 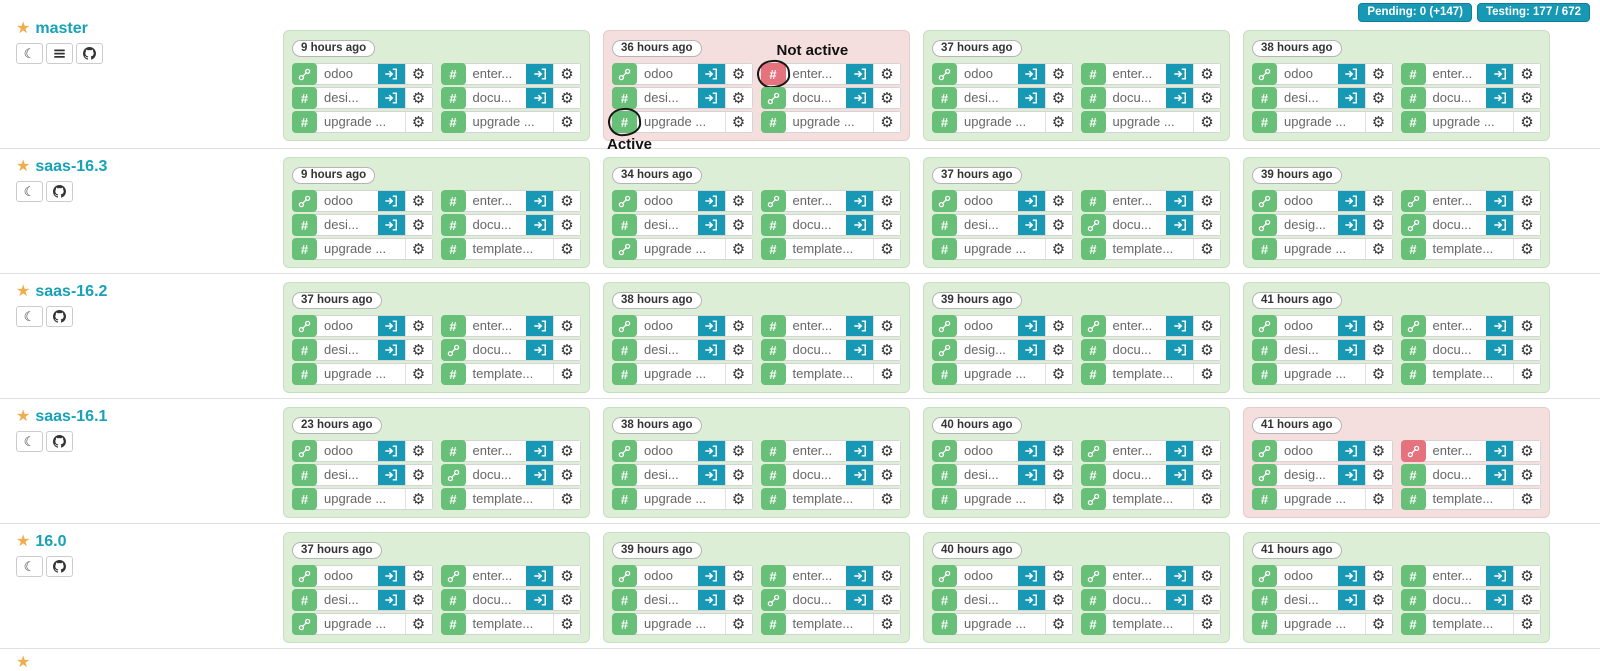 I want to click on build-repo-label: odoo, so click(x=978, y=575).